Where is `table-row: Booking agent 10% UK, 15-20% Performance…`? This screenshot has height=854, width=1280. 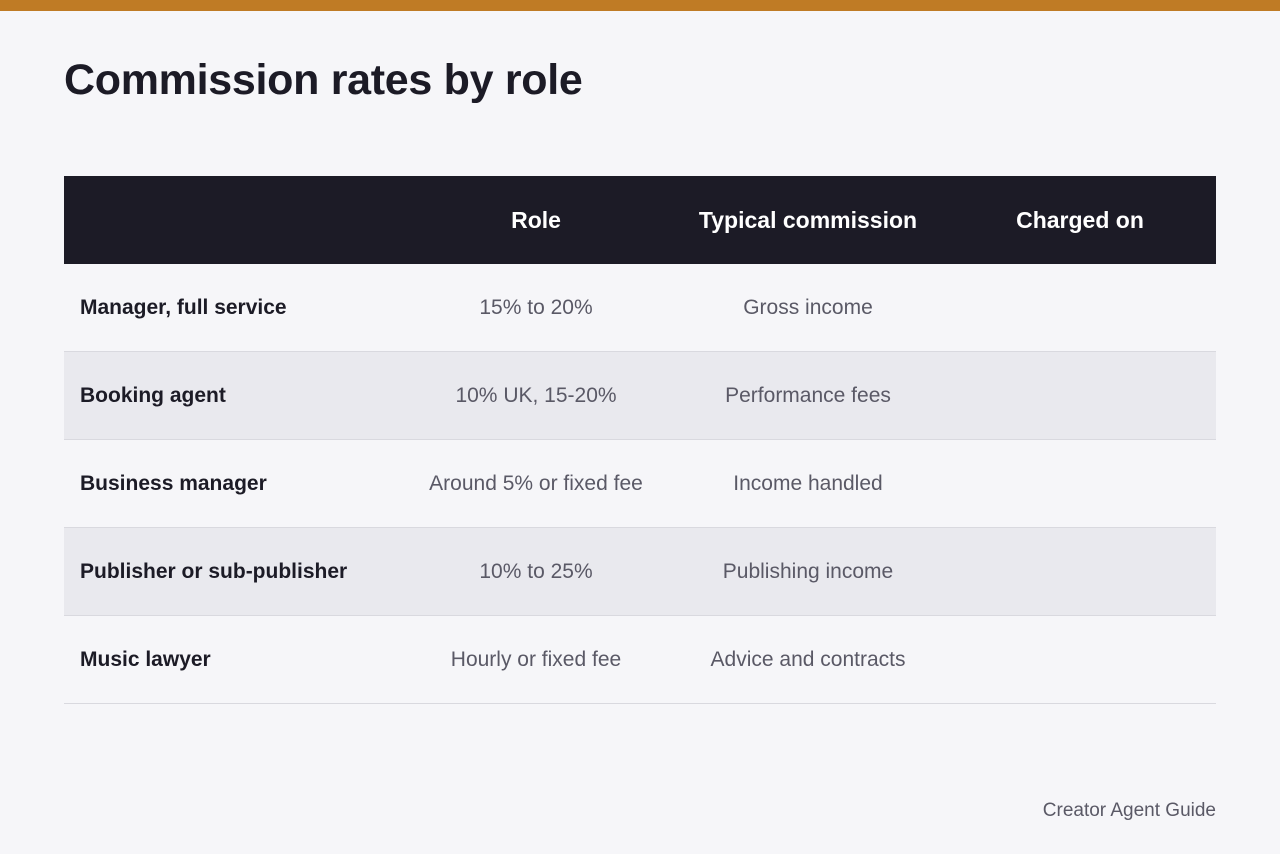 table-row: Booking agent 10% UK, 15-20% Performance… is located at coordinates (640, 396).